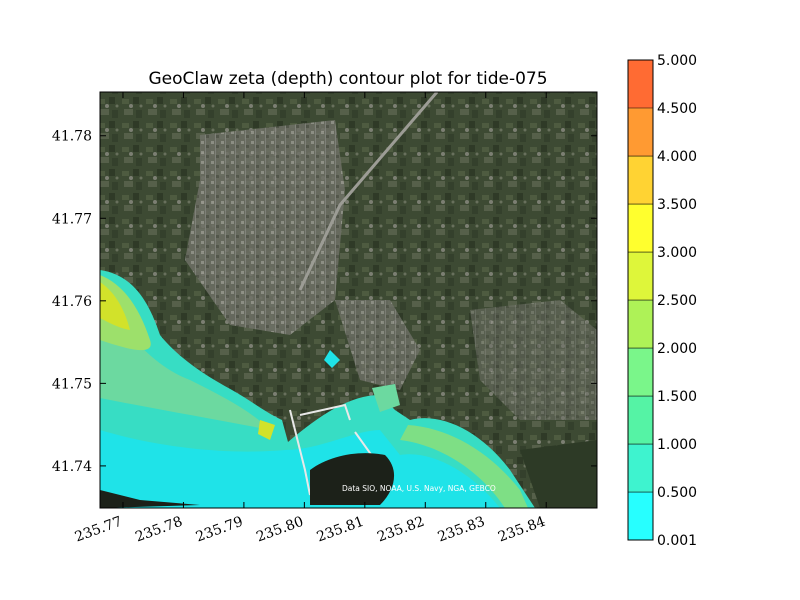 The height and width of the screenshot is (600, 800). I want to click on x-tick-label: 235.77, so click(99, 530).